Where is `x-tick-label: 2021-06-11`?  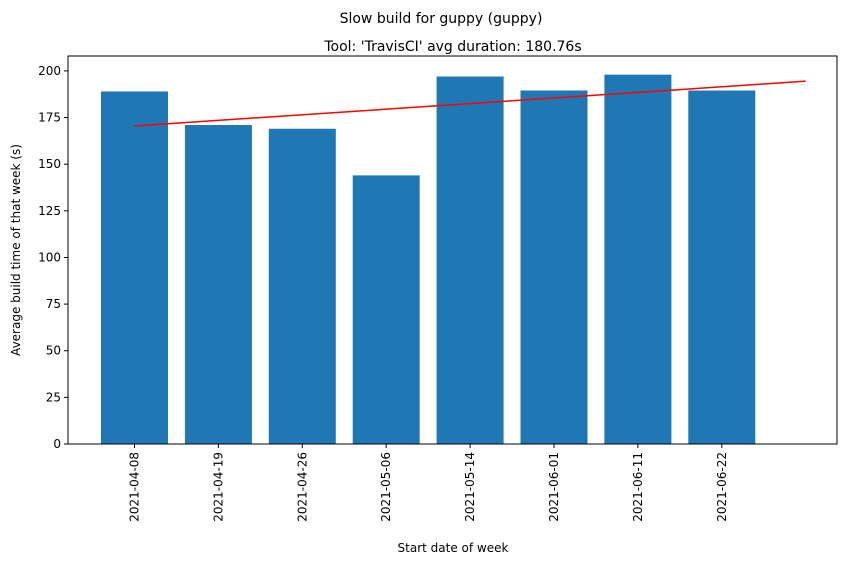 x-tick-label: 2021-06-11 is located at coordinates (638, 487).